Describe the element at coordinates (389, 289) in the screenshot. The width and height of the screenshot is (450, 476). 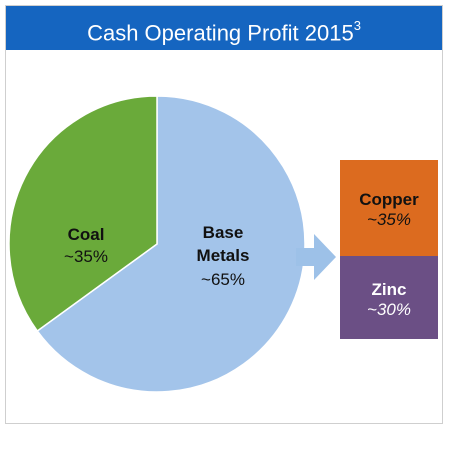
I see `zinc-label: Zinc` at that location.